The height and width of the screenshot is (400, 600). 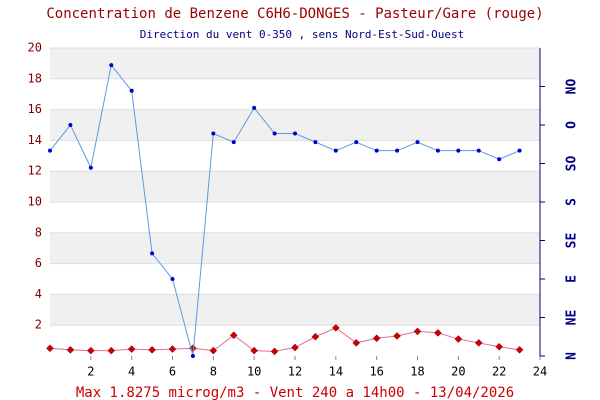 I want to click on y-tick-label: 20, so click(x=35, y=48).